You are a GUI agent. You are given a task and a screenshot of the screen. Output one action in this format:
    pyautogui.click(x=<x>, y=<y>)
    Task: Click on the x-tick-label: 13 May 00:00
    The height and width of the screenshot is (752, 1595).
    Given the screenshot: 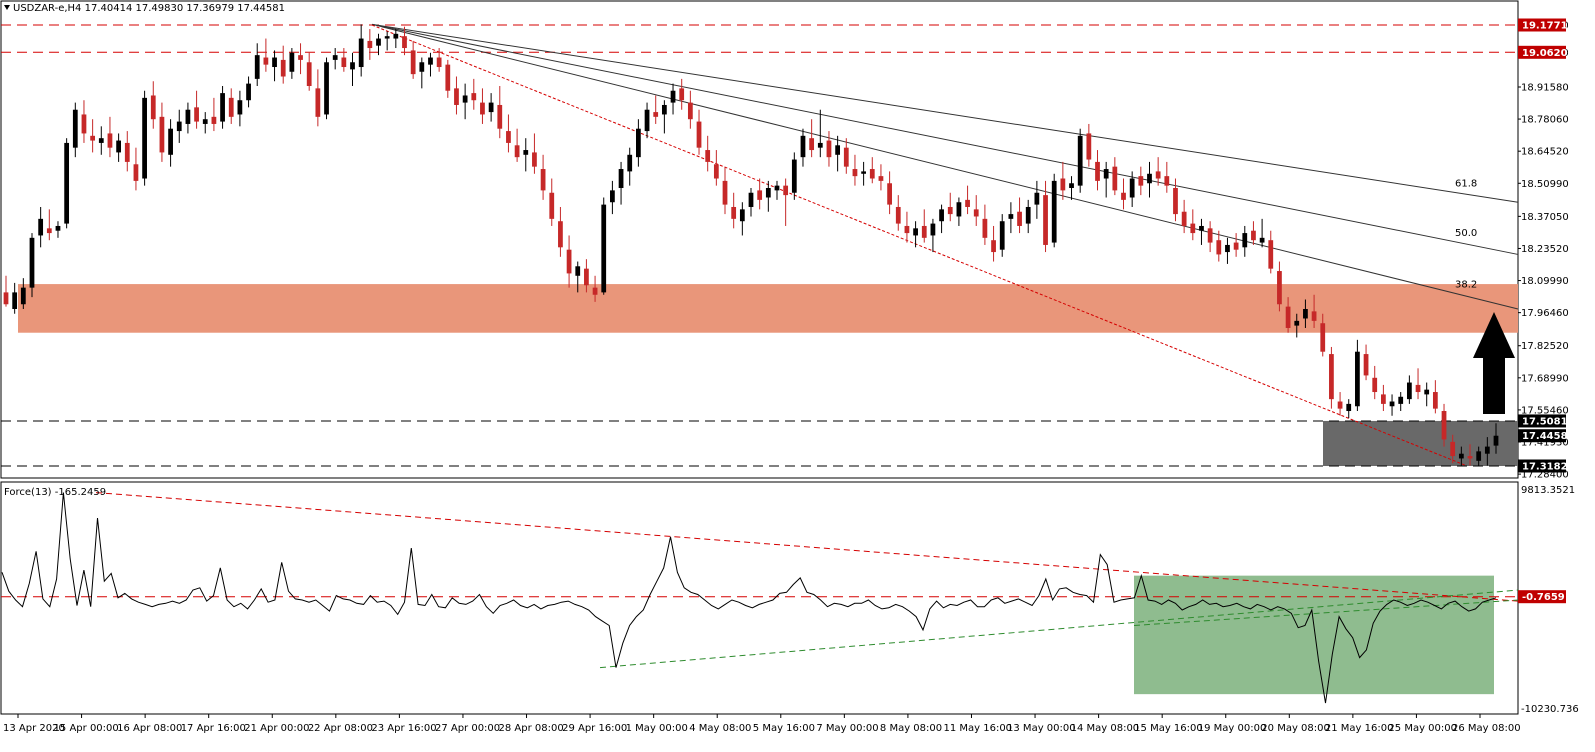 What is the action you would take?
    pyautogui.click(x=1041, y=728)
    